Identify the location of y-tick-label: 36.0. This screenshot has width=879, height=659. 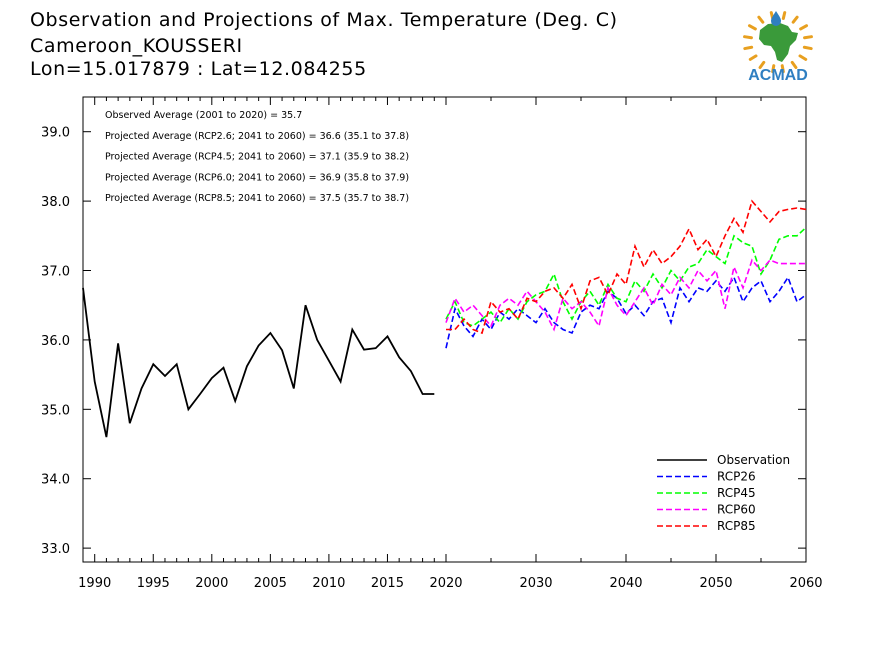
(55, 341).